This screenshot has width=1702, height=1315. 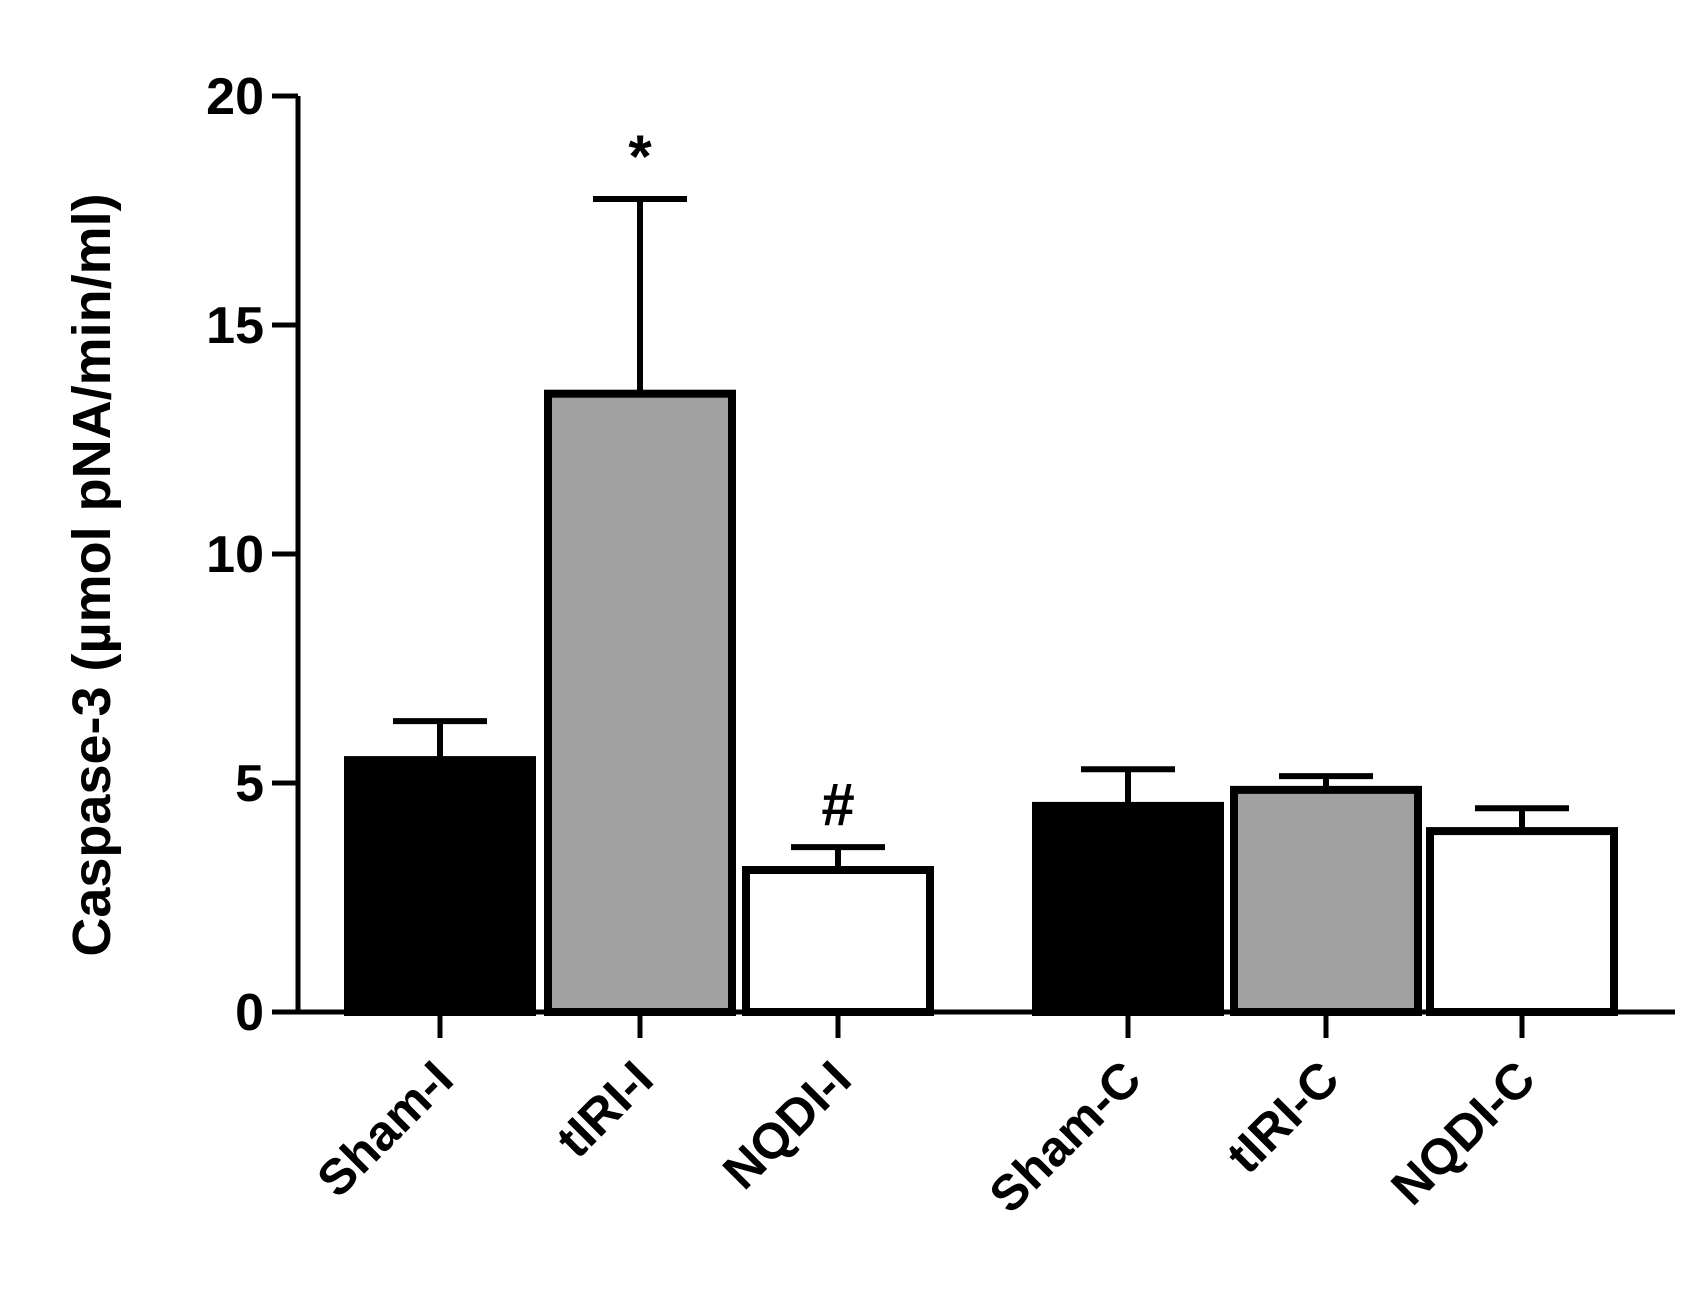 What do you see at coordinates (249, 1013) in the screenshot?
I see `y-tick-label-0: 0` at bounding box center [249, 1013].